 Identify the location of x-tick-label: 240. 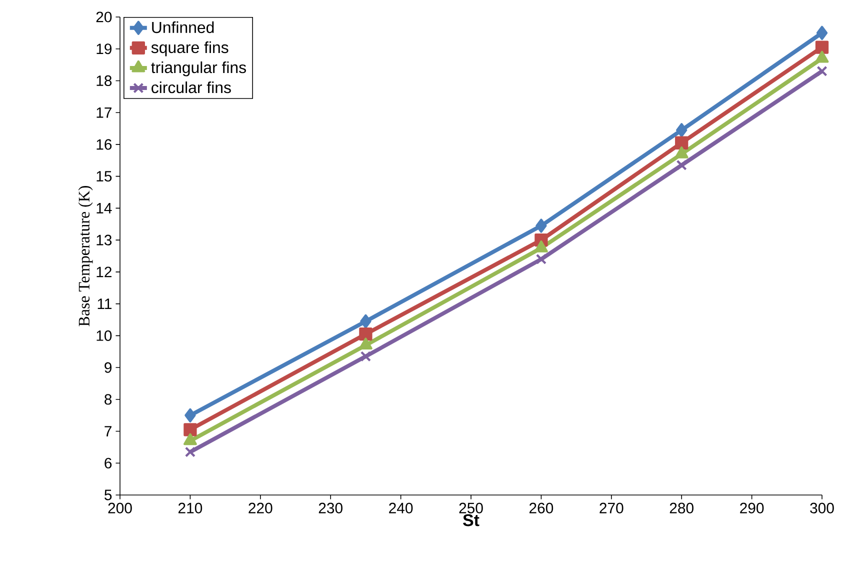
(401, 508).